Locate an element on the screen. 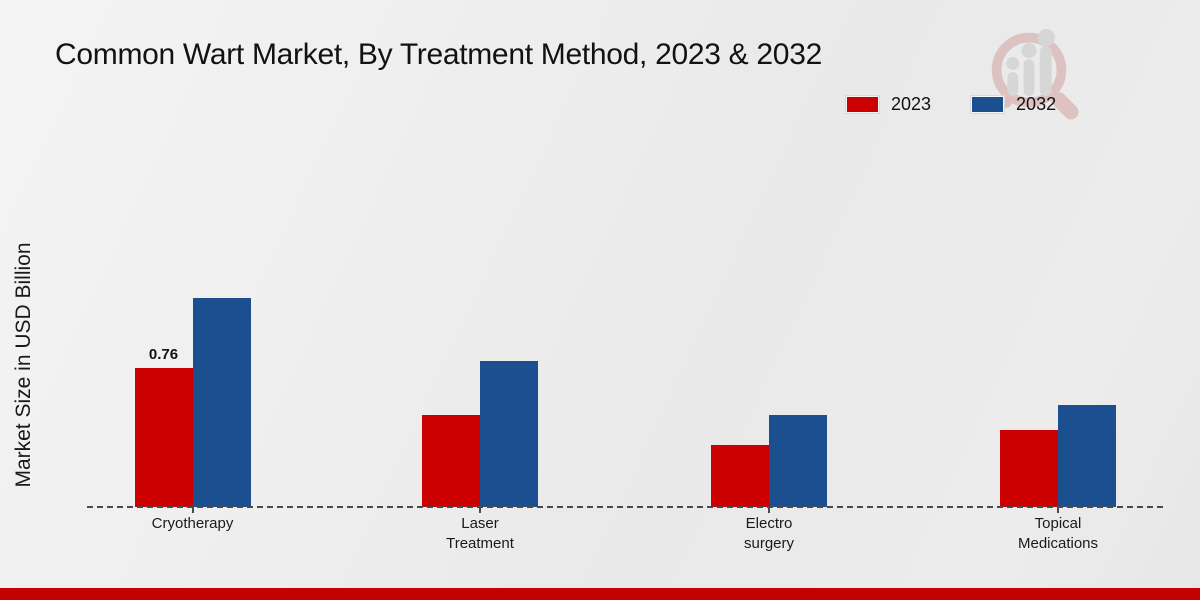 This screenshot has height=600, width=1200. bar-2023-electro is located at coordinates (740, 476).